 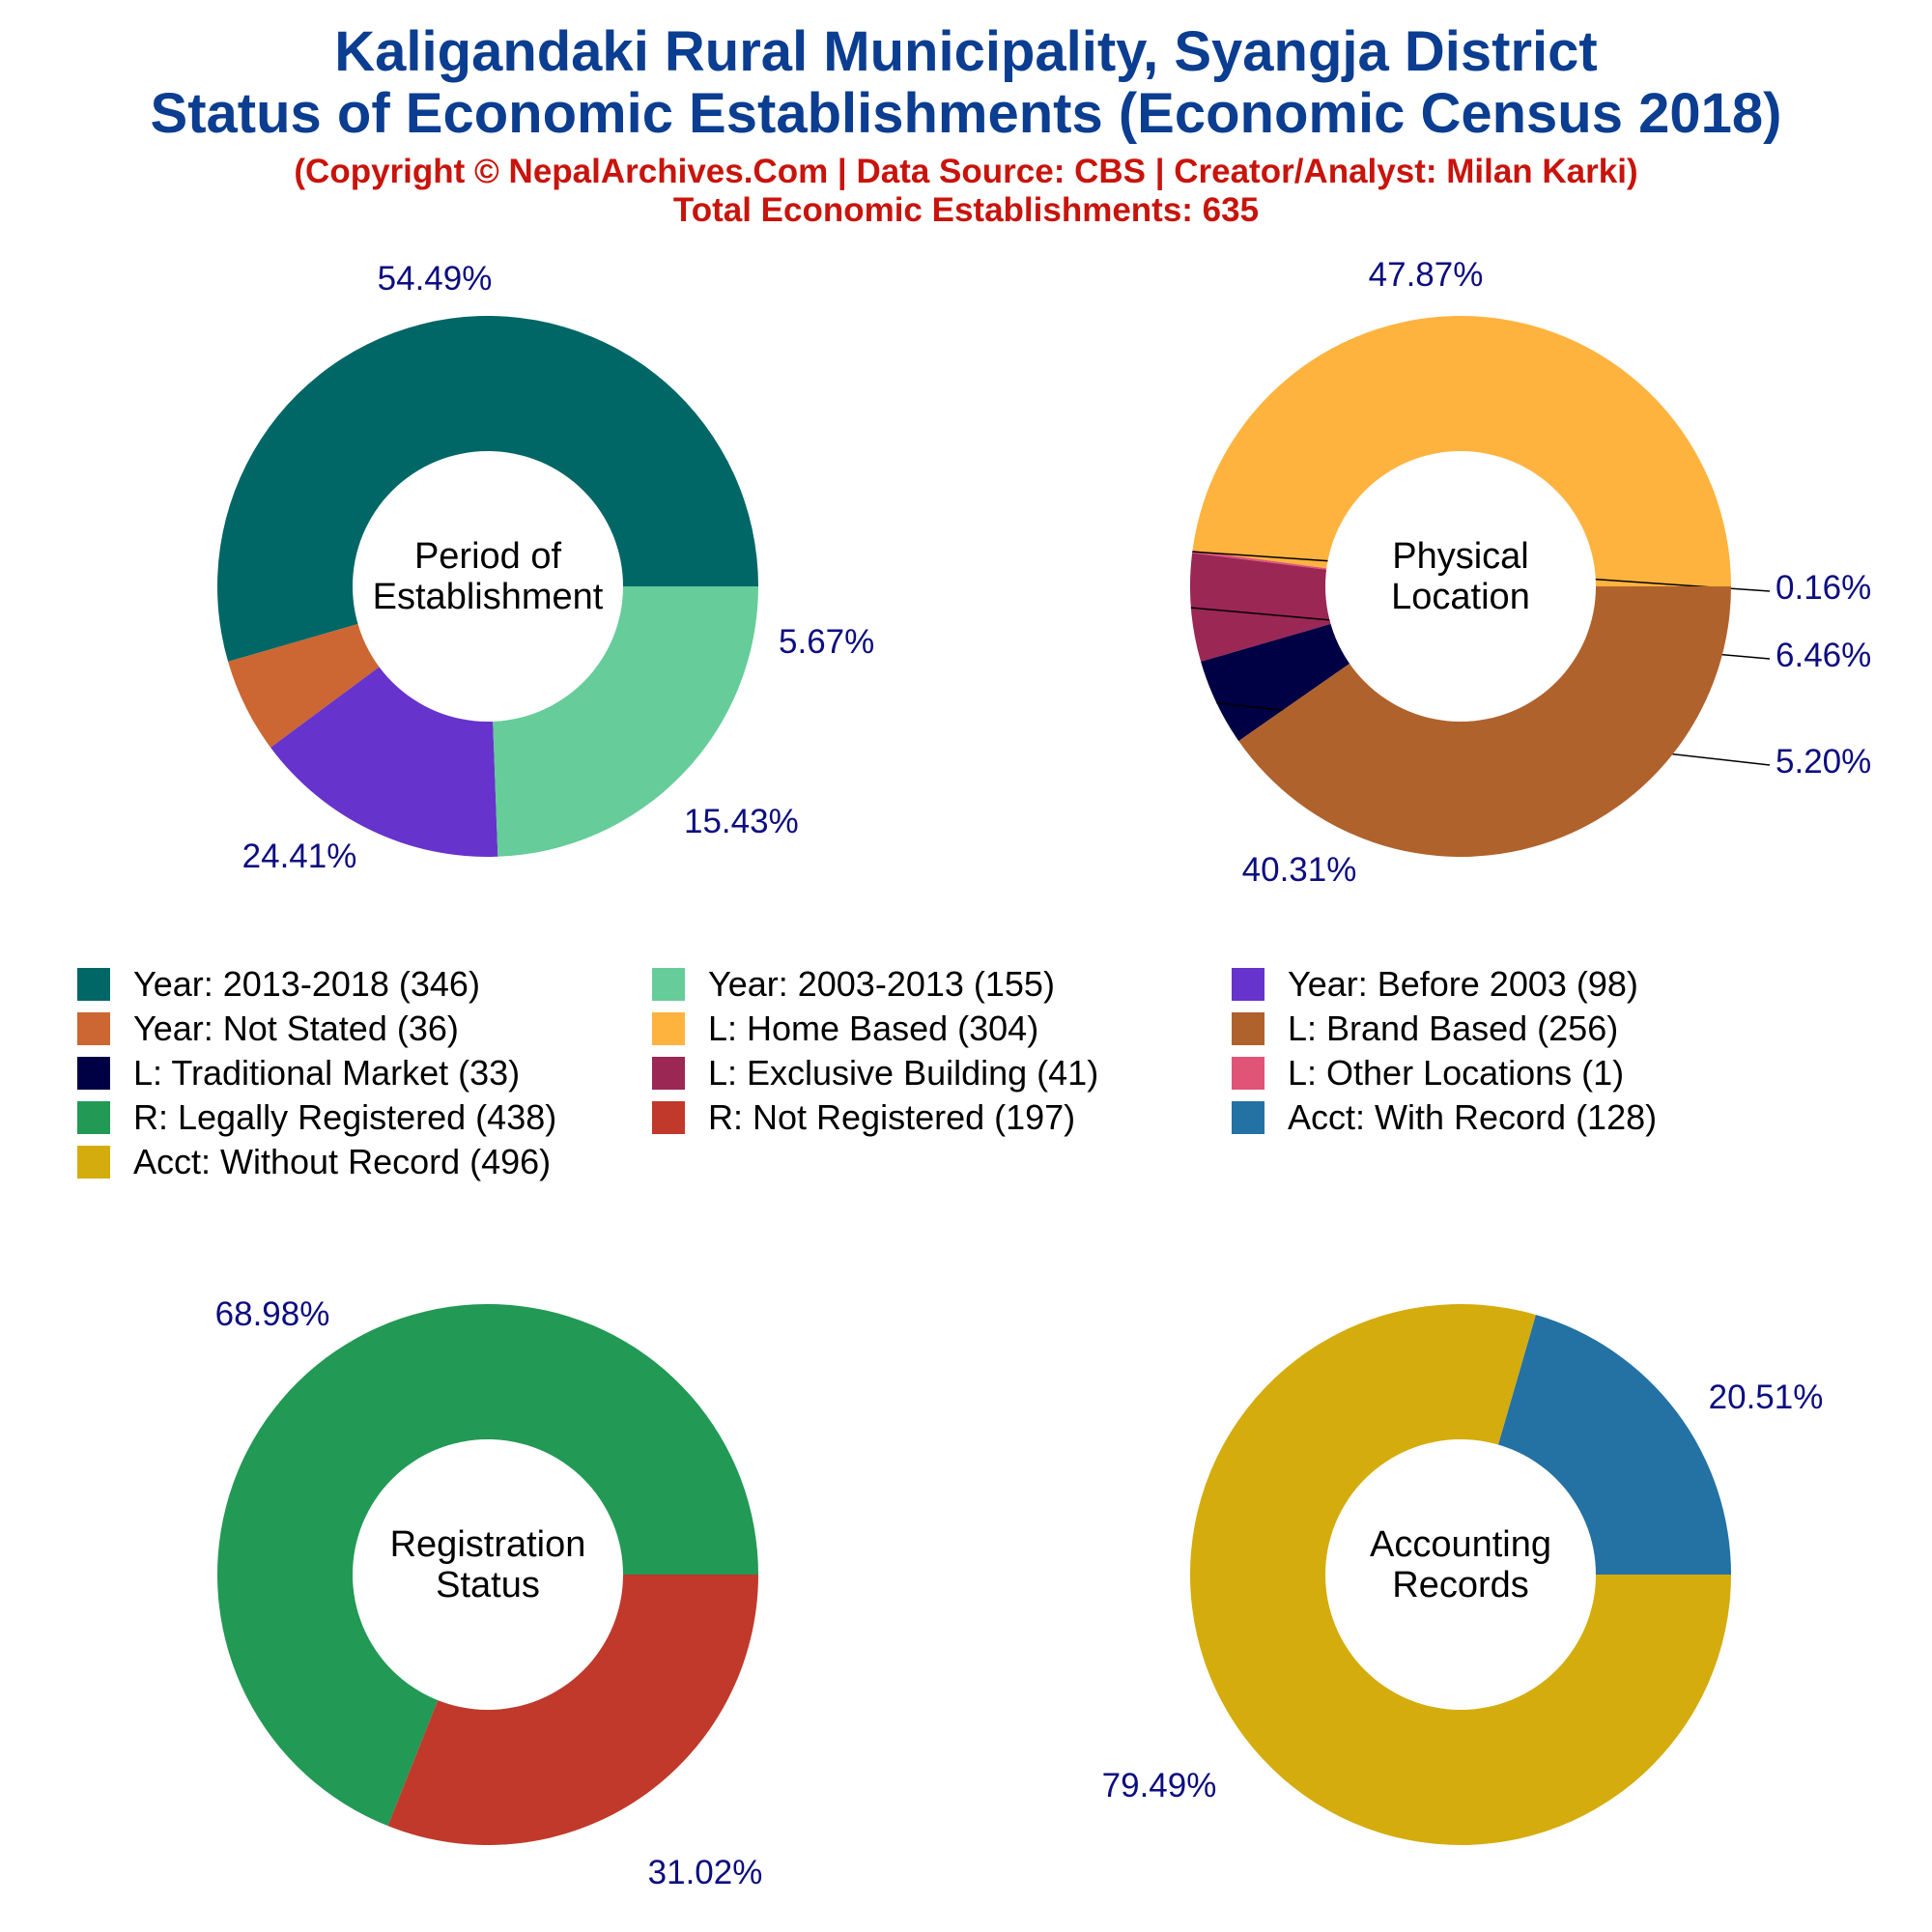 What do you see at coordinates (1823, 588) in the screenshot?
I see `slice-percent-label: 0.16%` at bounding box center [1823, 588].